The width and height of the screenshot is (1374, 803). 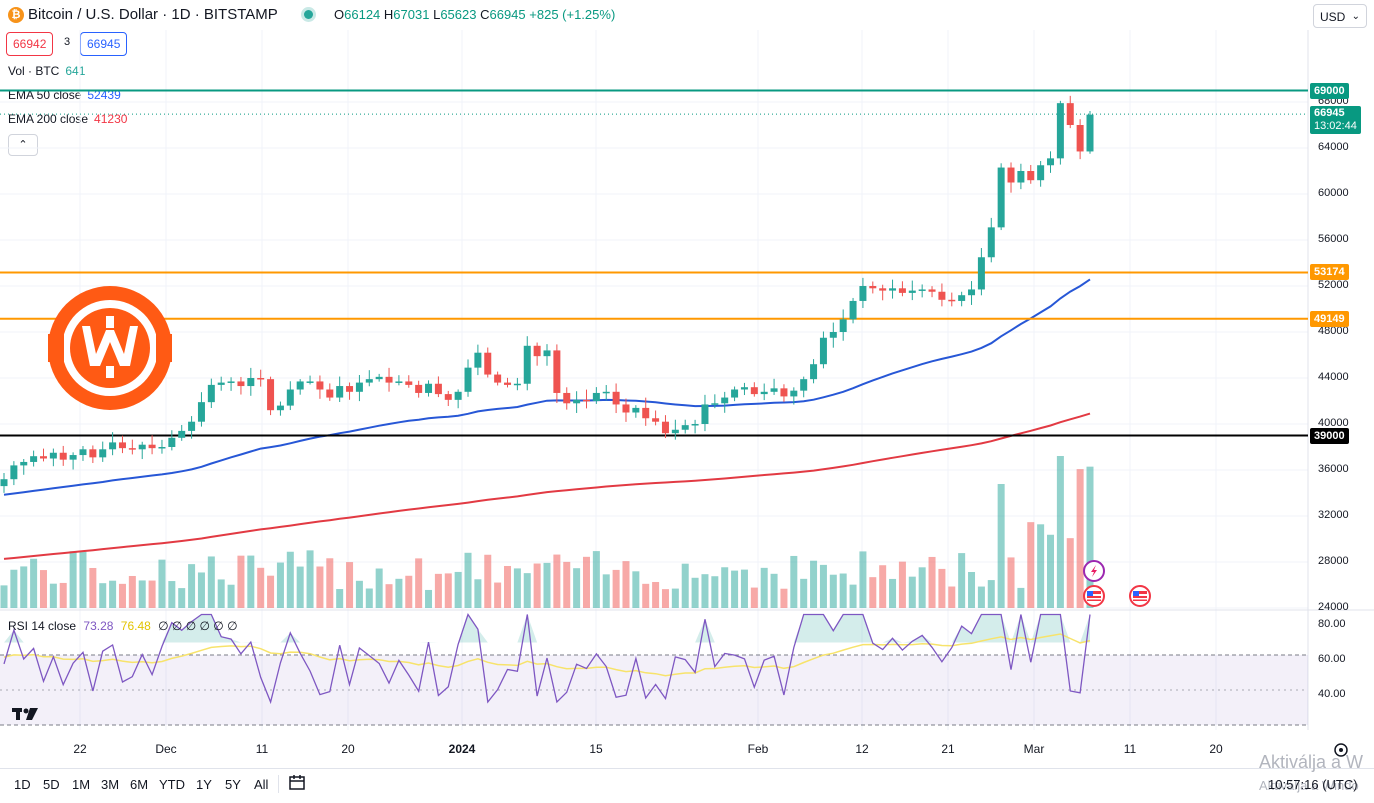 What do you see at coordinates (23, 145) in the screenshot?
I see `collapse-legend-button: ⌃` at bounding box center [23, 145].